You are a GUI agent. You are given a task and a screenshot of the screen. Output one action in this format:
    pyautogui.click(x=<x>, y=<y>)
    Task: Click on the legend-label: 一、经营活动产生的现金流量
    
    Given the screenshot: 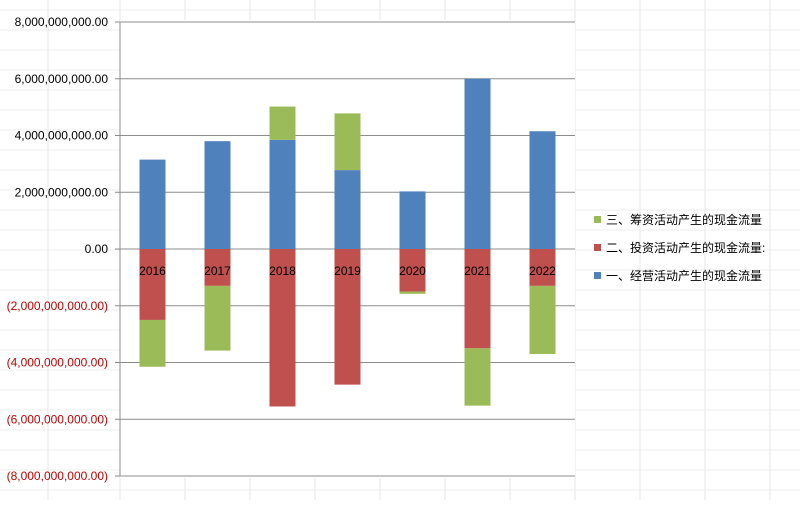 What is the action you would take?
    pyautogui.click(x=684, y=275)
    